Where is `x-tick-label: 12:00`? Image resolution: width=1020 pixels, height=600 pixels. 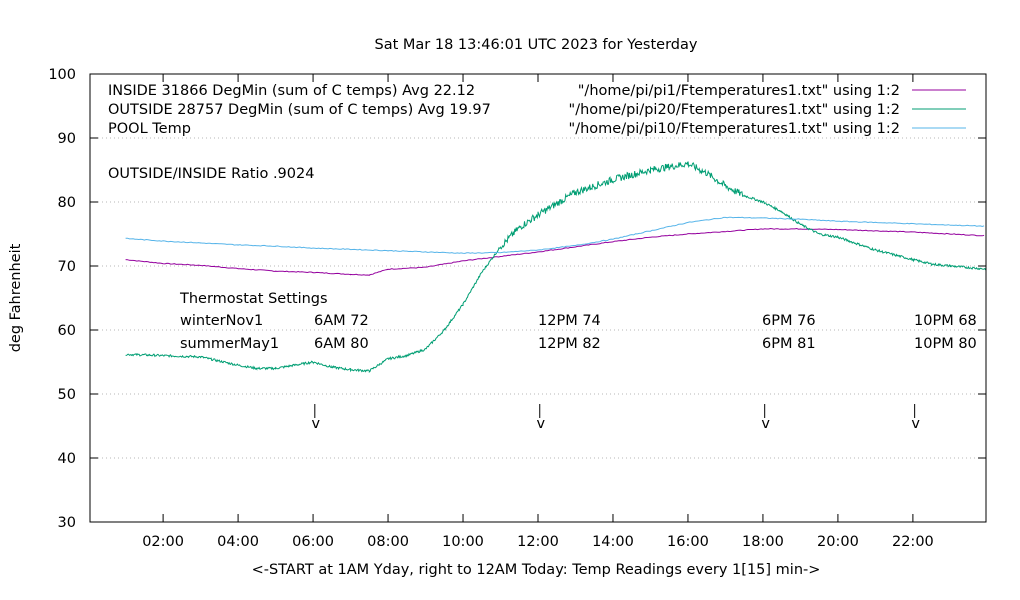
x-tick-label: 12:00 is located at coordinates (538, 542).